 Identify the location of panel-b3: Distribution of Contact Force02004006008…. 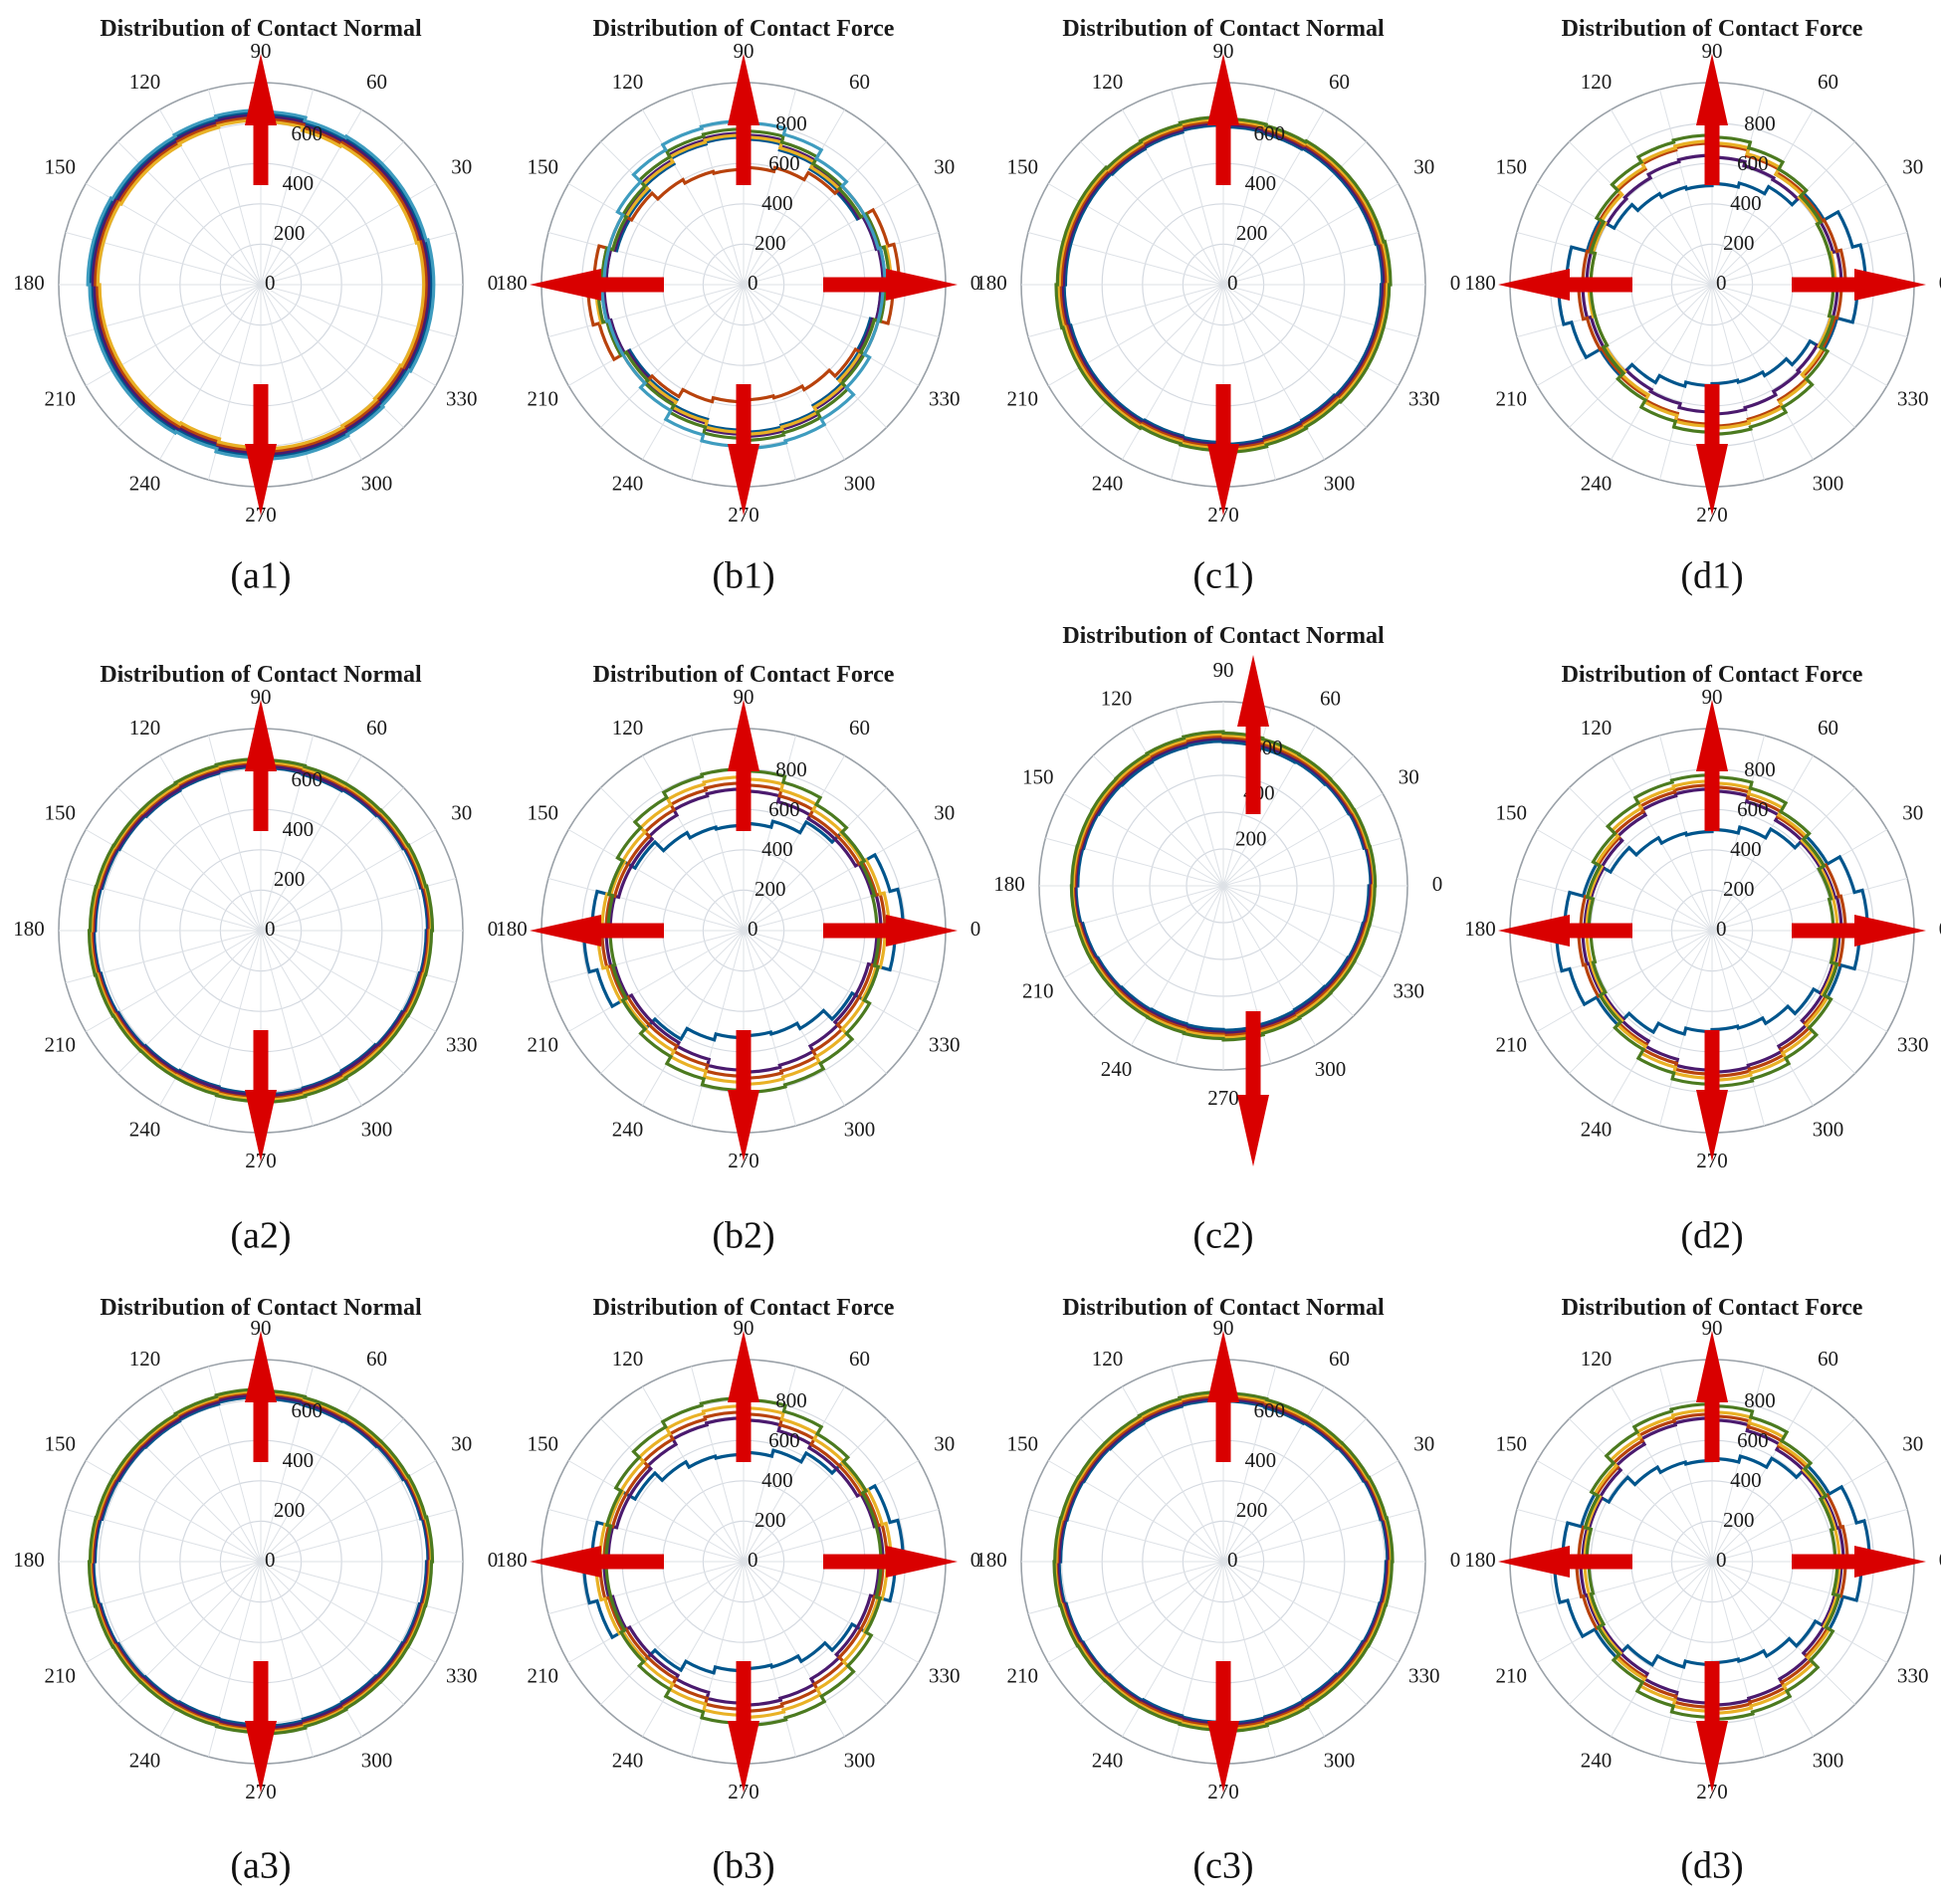
(738, 1591).